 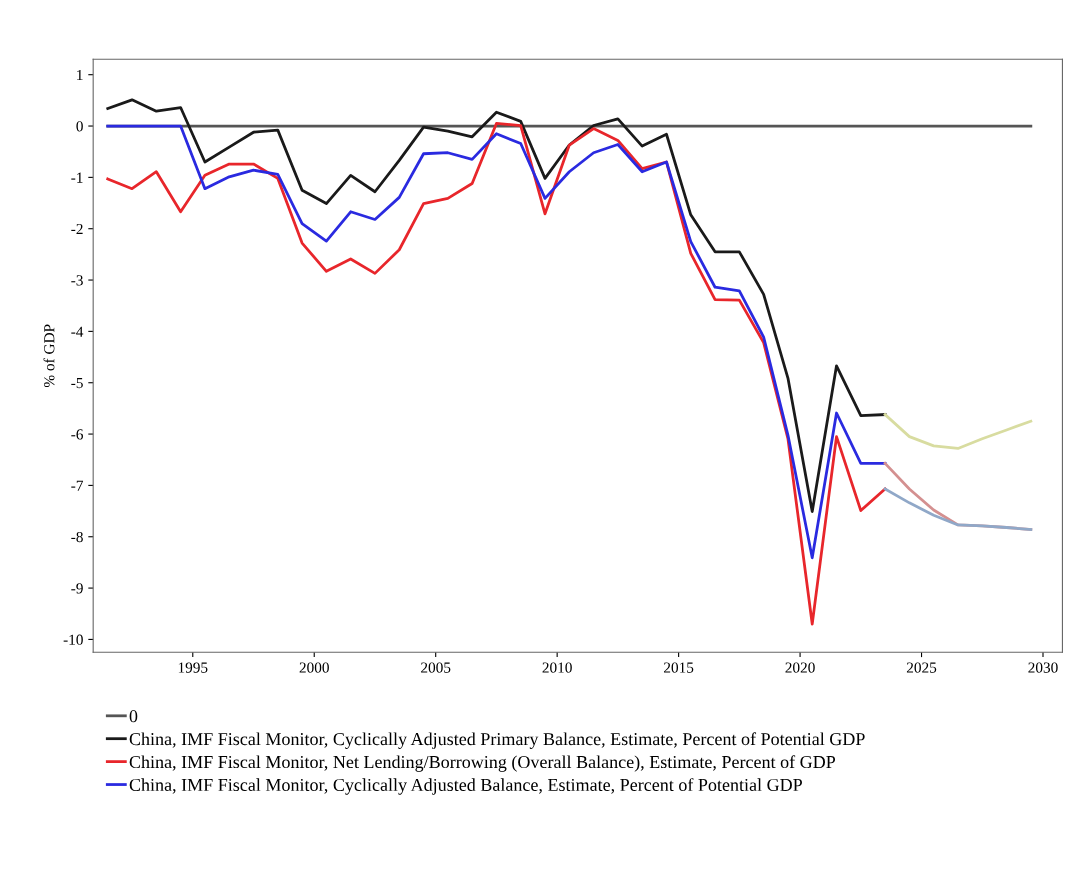 I want to click on x-tick-label: 2020, so click(x=800, y=667).